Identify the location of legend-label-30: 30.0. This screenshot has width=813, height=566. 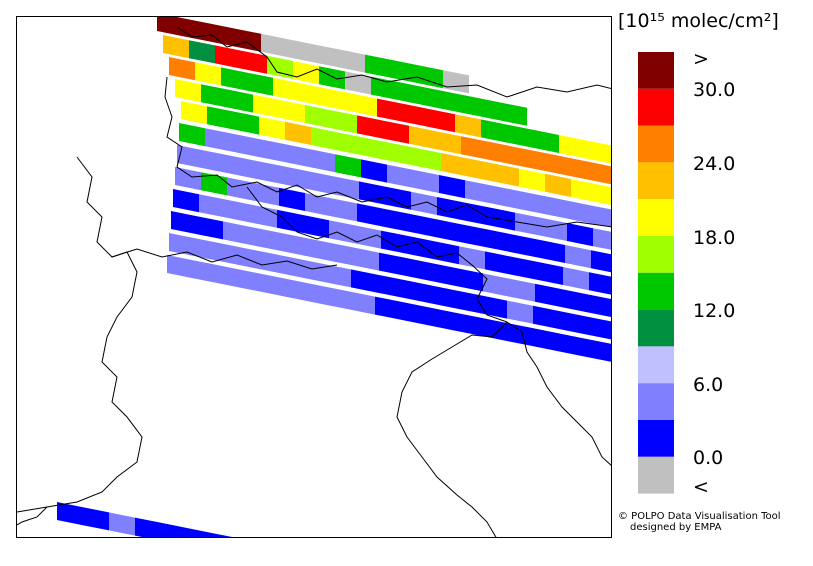
(714, 90).